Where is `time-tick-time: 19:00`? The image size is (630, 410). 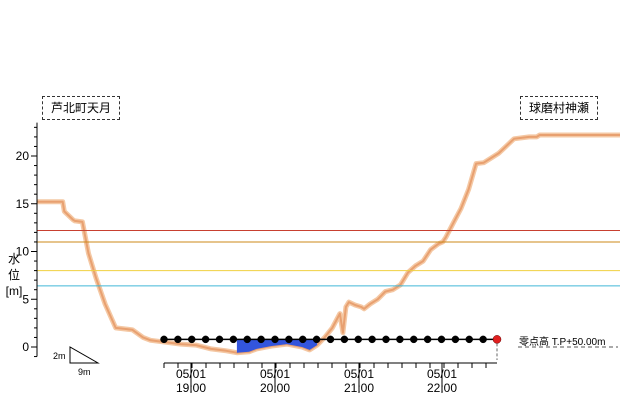
time-tick-time: 19:00 is located at coordinates (191, 388).